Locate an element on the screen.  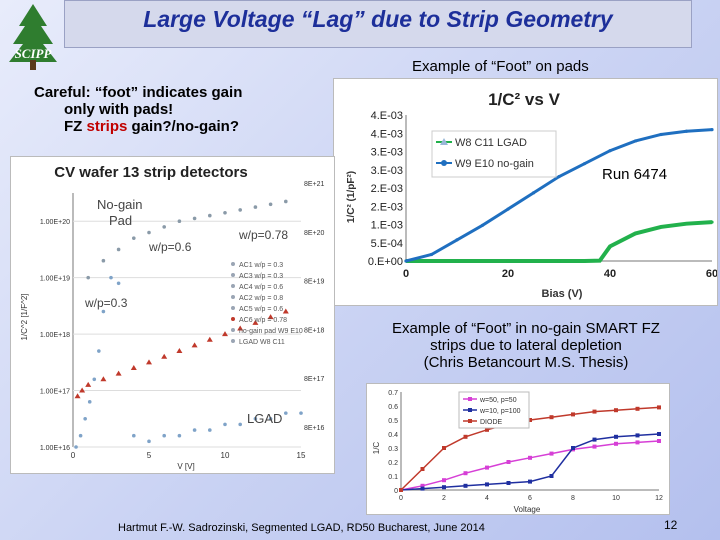
strip-legend-label: AC5 w/p = 0.6 is located at coordinates (261, 309).